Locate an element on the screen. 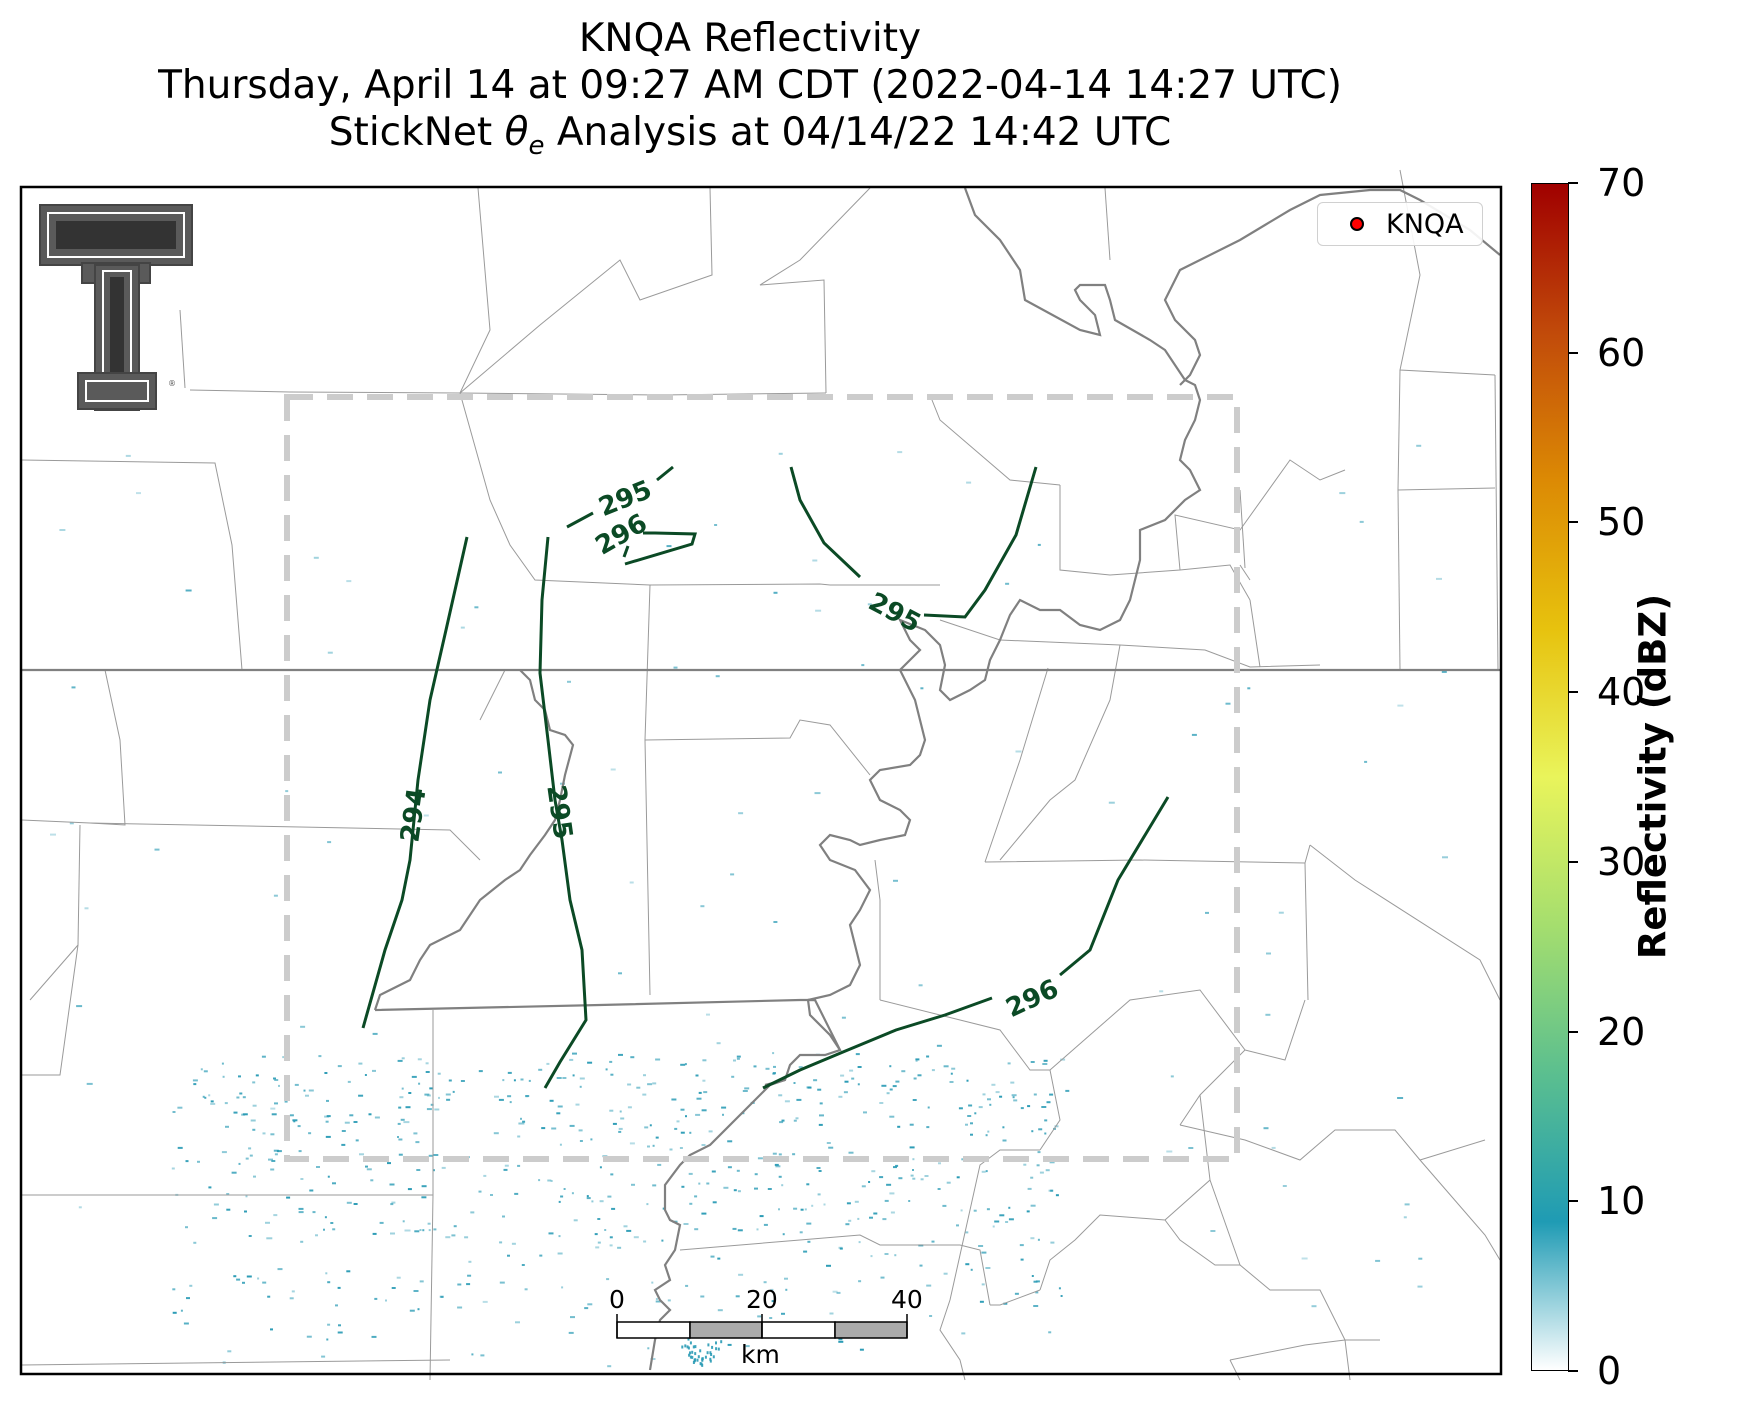 The width and height of the screenshot is (1738, 1411). texas-tech-double-t-logo: ® is located at coordinates (116, 307).